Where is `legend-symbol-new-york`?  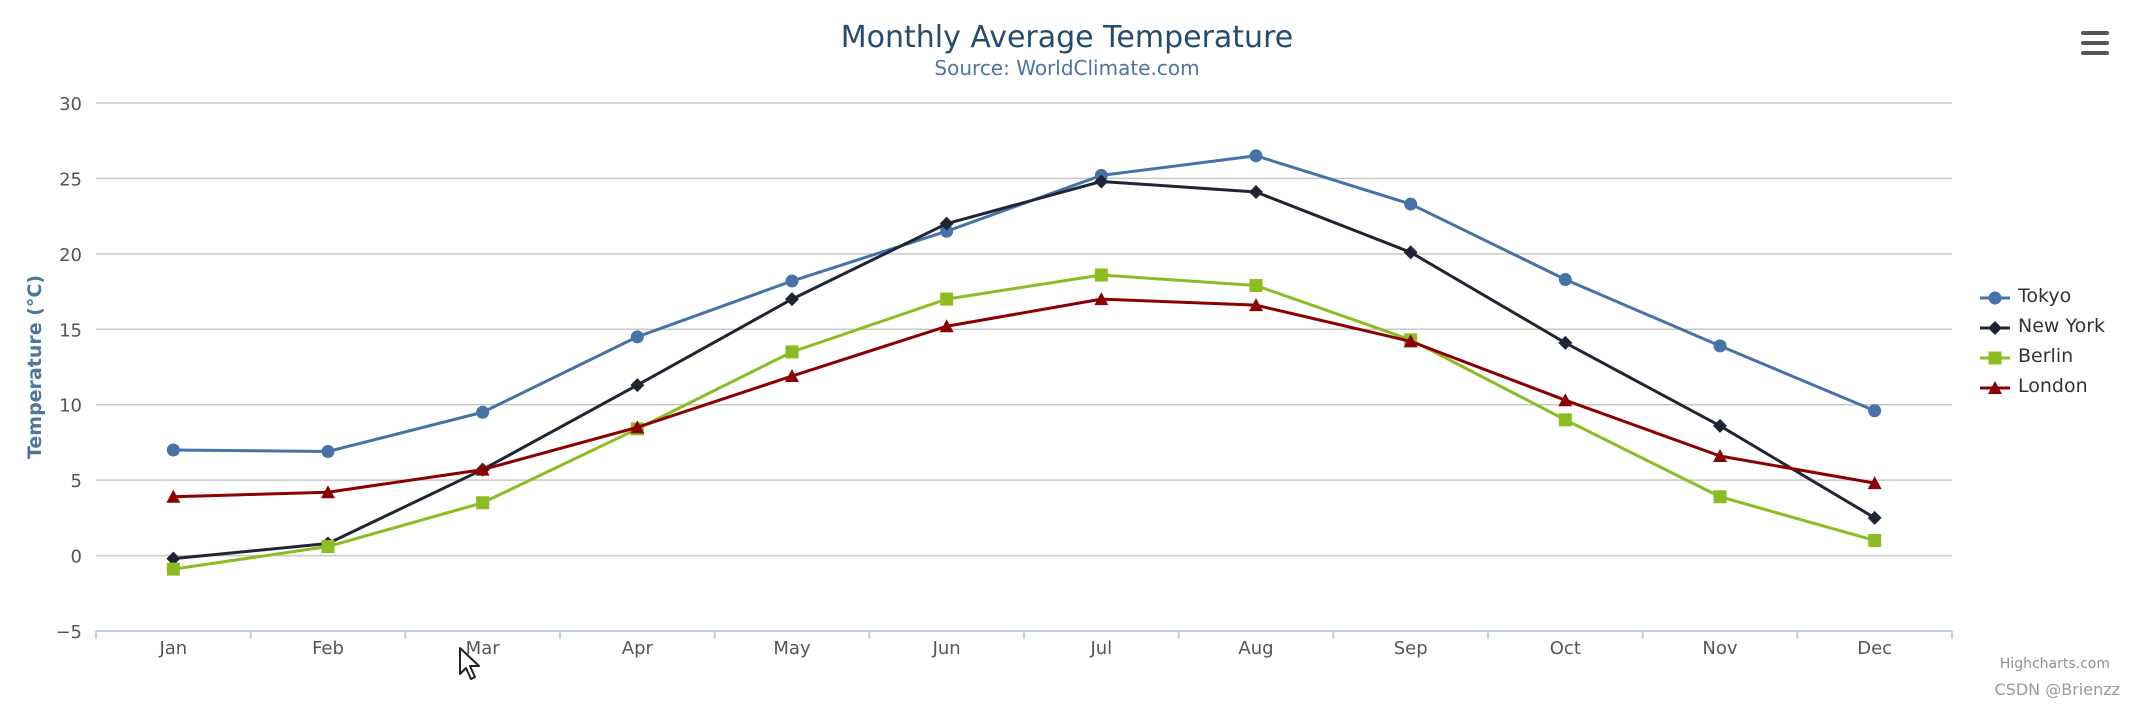 legend-symbol-new-york is located at coordinates (1995, 328).